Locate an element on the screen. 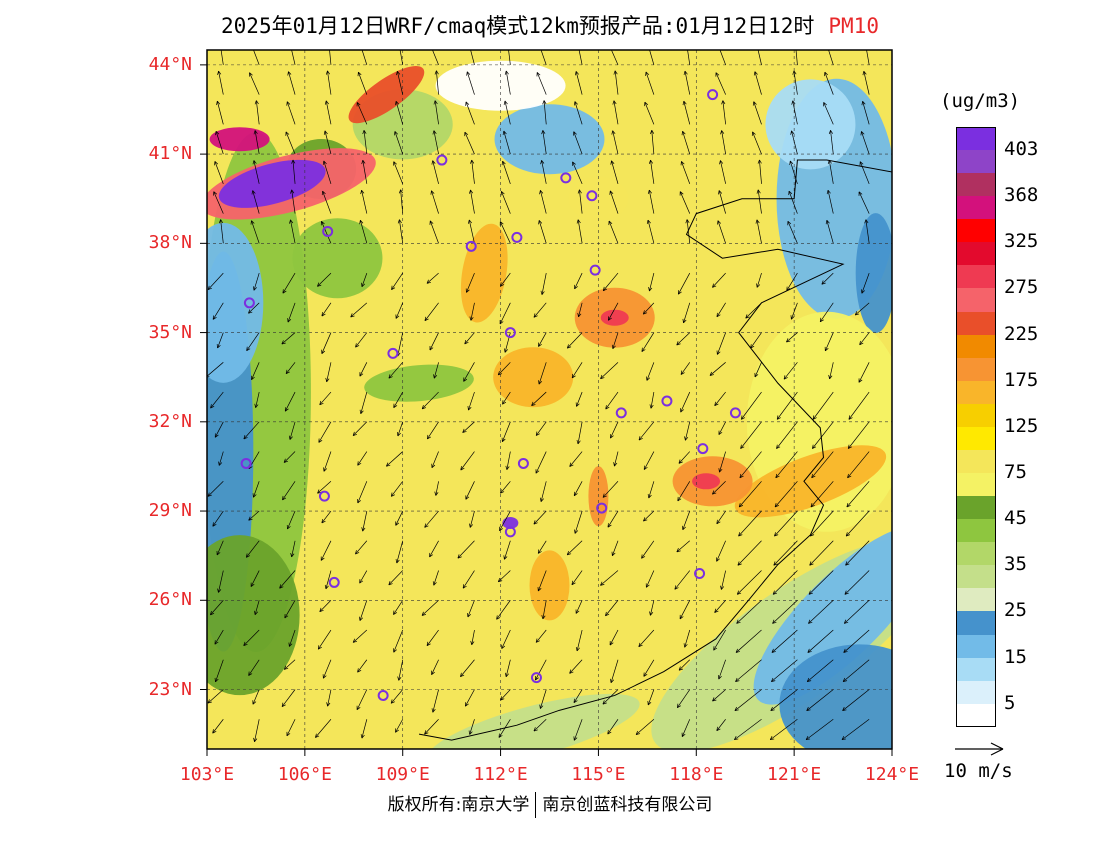 The height and width of the screenshot is (850, 1100). legend-label: 403 is located at coordinates (1021, 149).